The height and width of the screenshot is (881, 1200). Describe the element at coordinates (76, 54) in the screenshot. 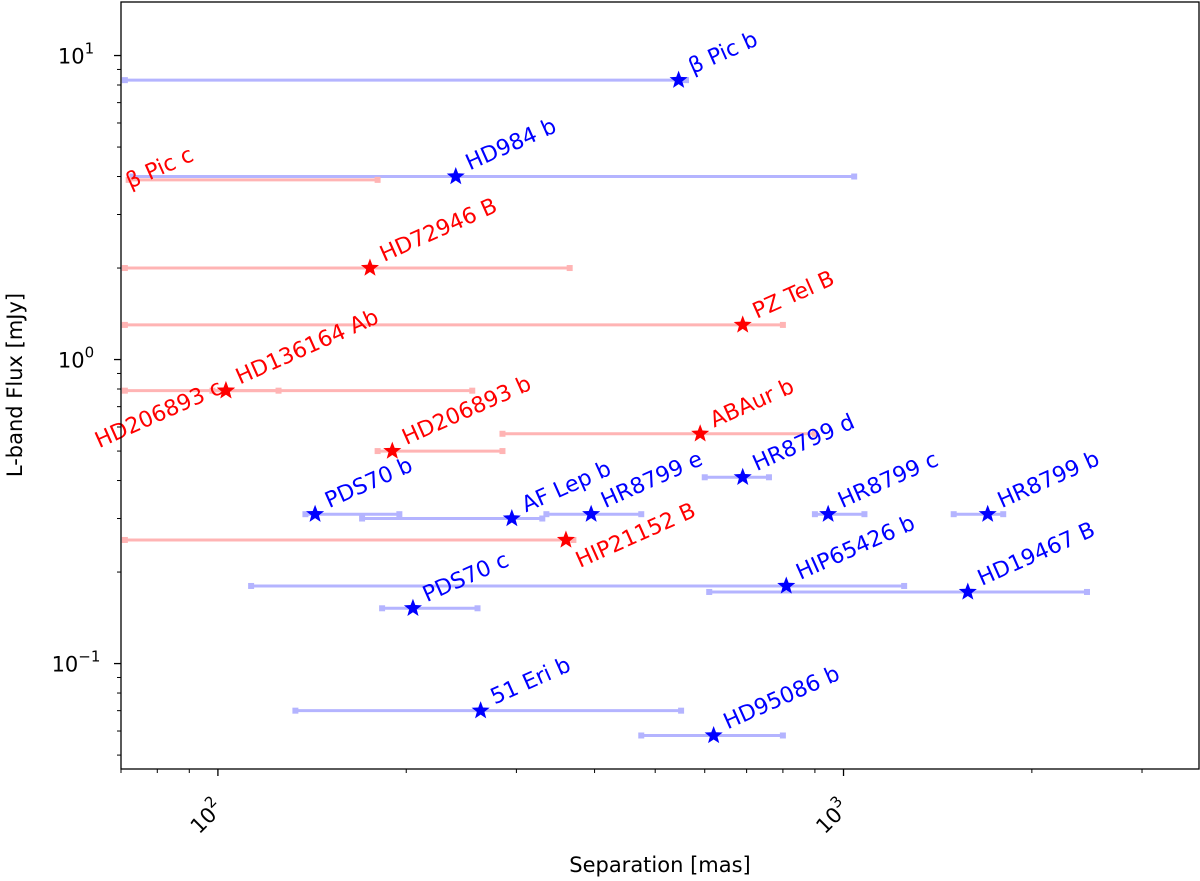

I see `y-tick-label: 10¹` at that location.